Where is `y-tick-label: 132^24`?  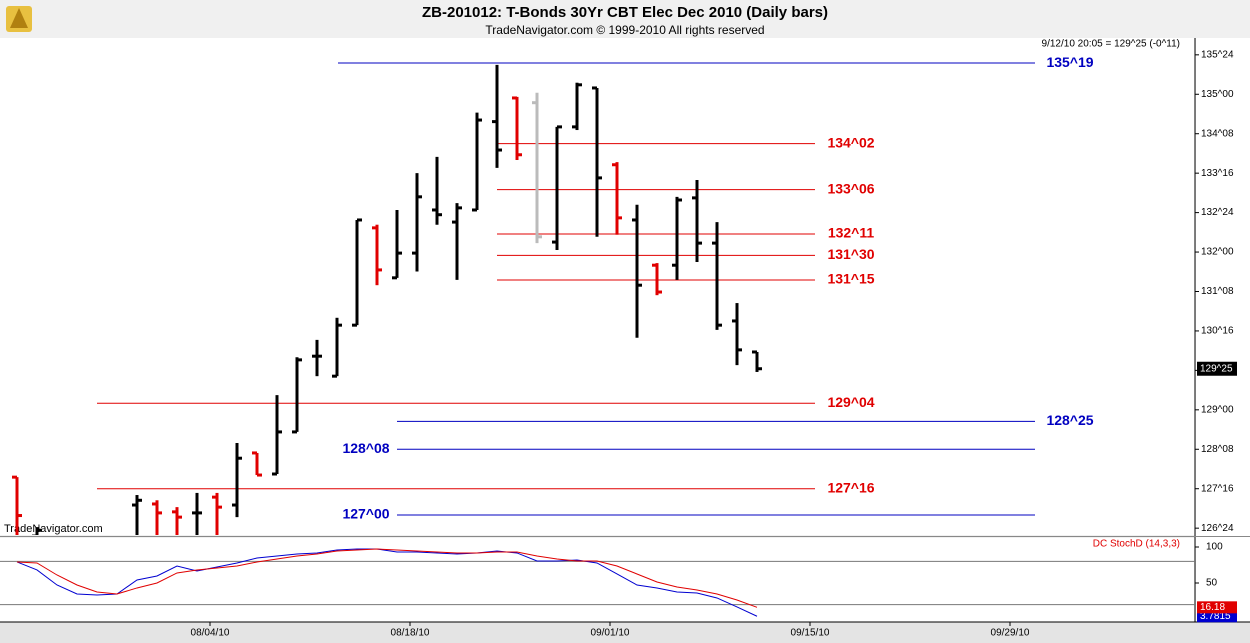 y-tick-label: 132^24 is located at coordinates (1217, 212).